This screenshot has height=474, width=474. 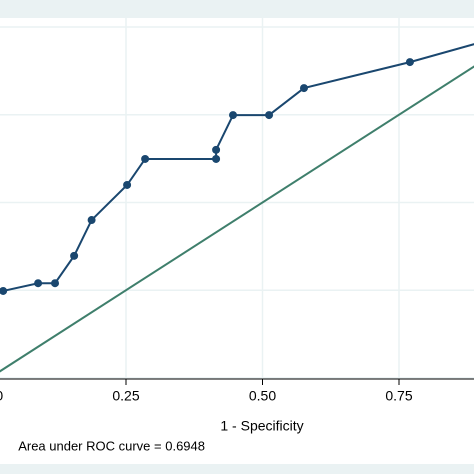 What do you see at coordinates (262, 396) in the screenshot?
I see `x-tick-label: 0.50` at bounding box center [262, 396].